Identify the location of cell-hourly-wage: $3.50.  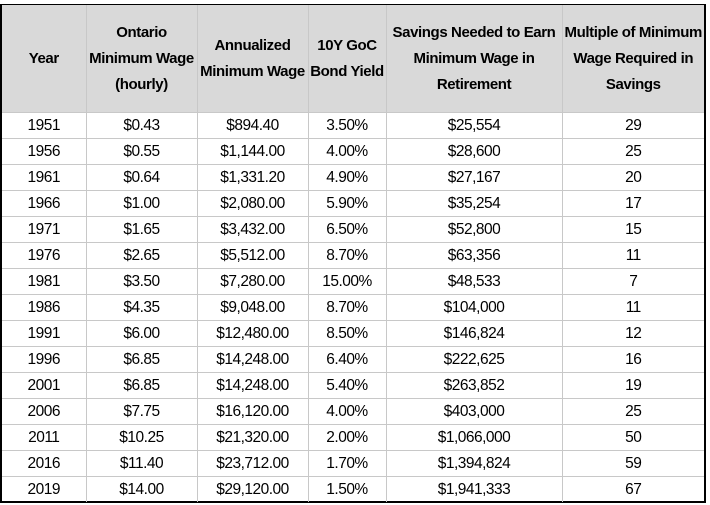
(141, 281).